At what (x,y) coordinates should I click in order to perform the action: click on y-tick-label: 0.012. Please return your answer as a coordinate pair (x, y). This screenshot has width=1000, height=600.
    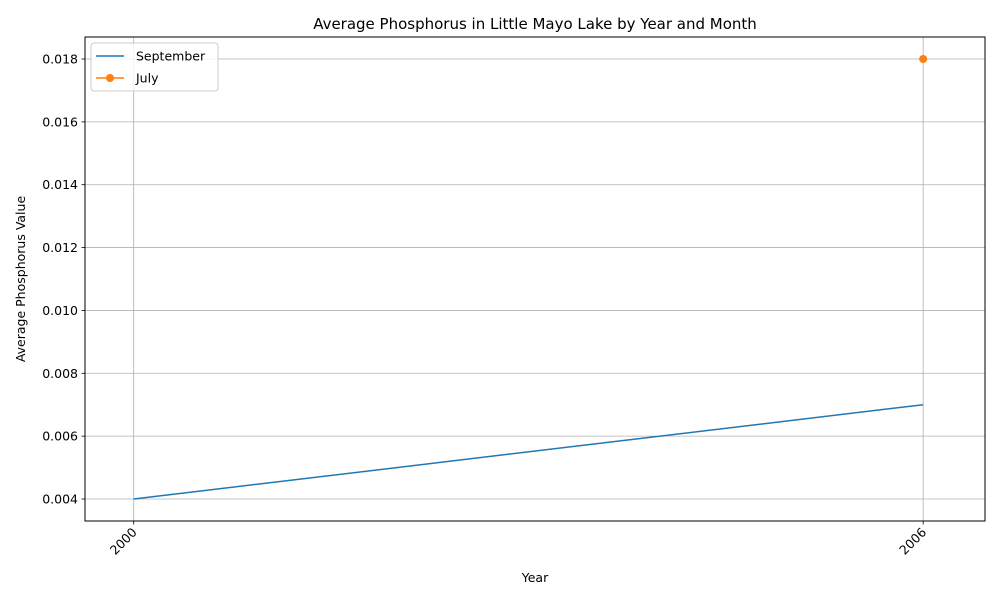
    Looking at the image, I should click on (60, 247).